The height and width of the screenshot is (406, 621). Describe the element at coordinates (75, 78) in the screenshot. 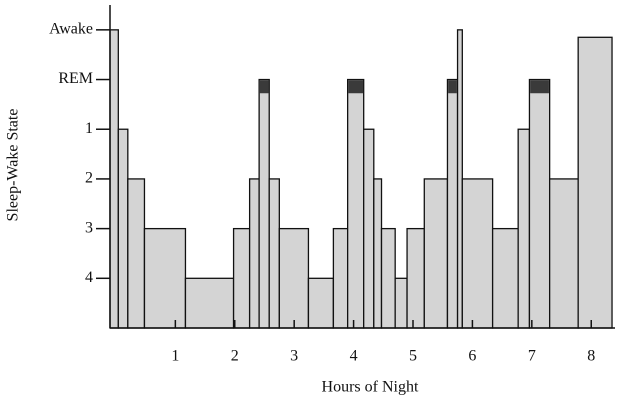

I see `y-tick-label: REM` at that location.